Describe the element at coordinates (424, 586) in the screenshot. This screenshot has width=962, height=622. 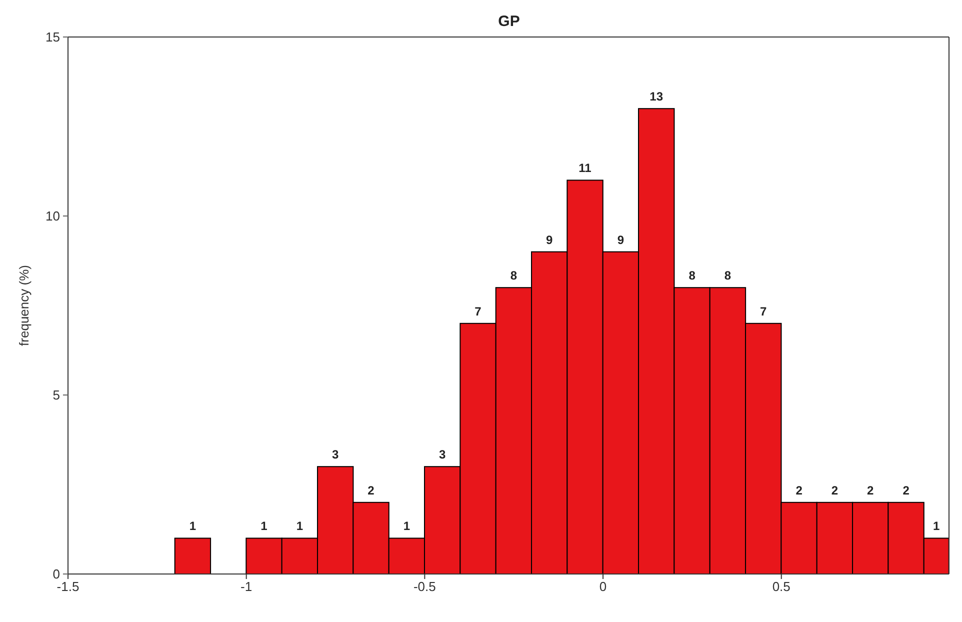
I see `x-tick-label: -0.5` at that location.